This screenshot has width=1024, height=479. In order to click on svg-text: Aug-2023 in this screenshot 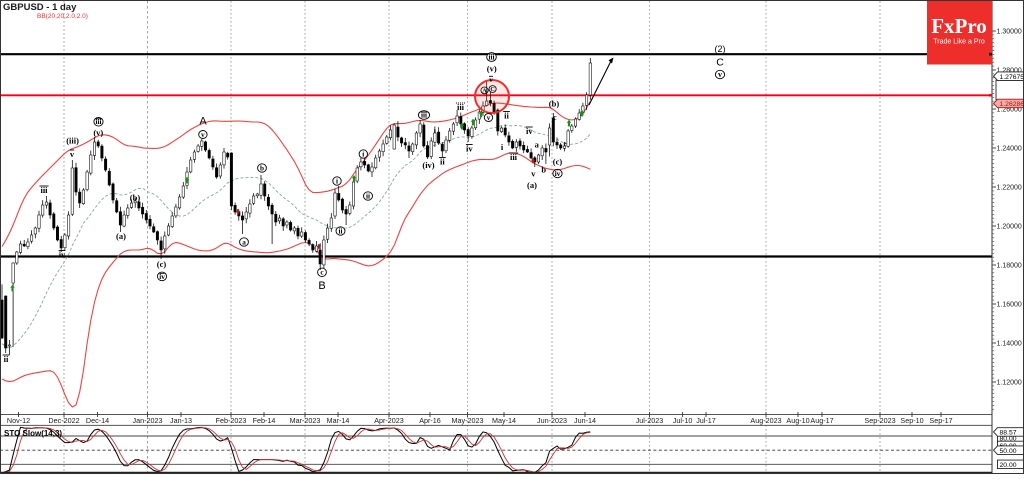, I will do `click(765, 420)`.